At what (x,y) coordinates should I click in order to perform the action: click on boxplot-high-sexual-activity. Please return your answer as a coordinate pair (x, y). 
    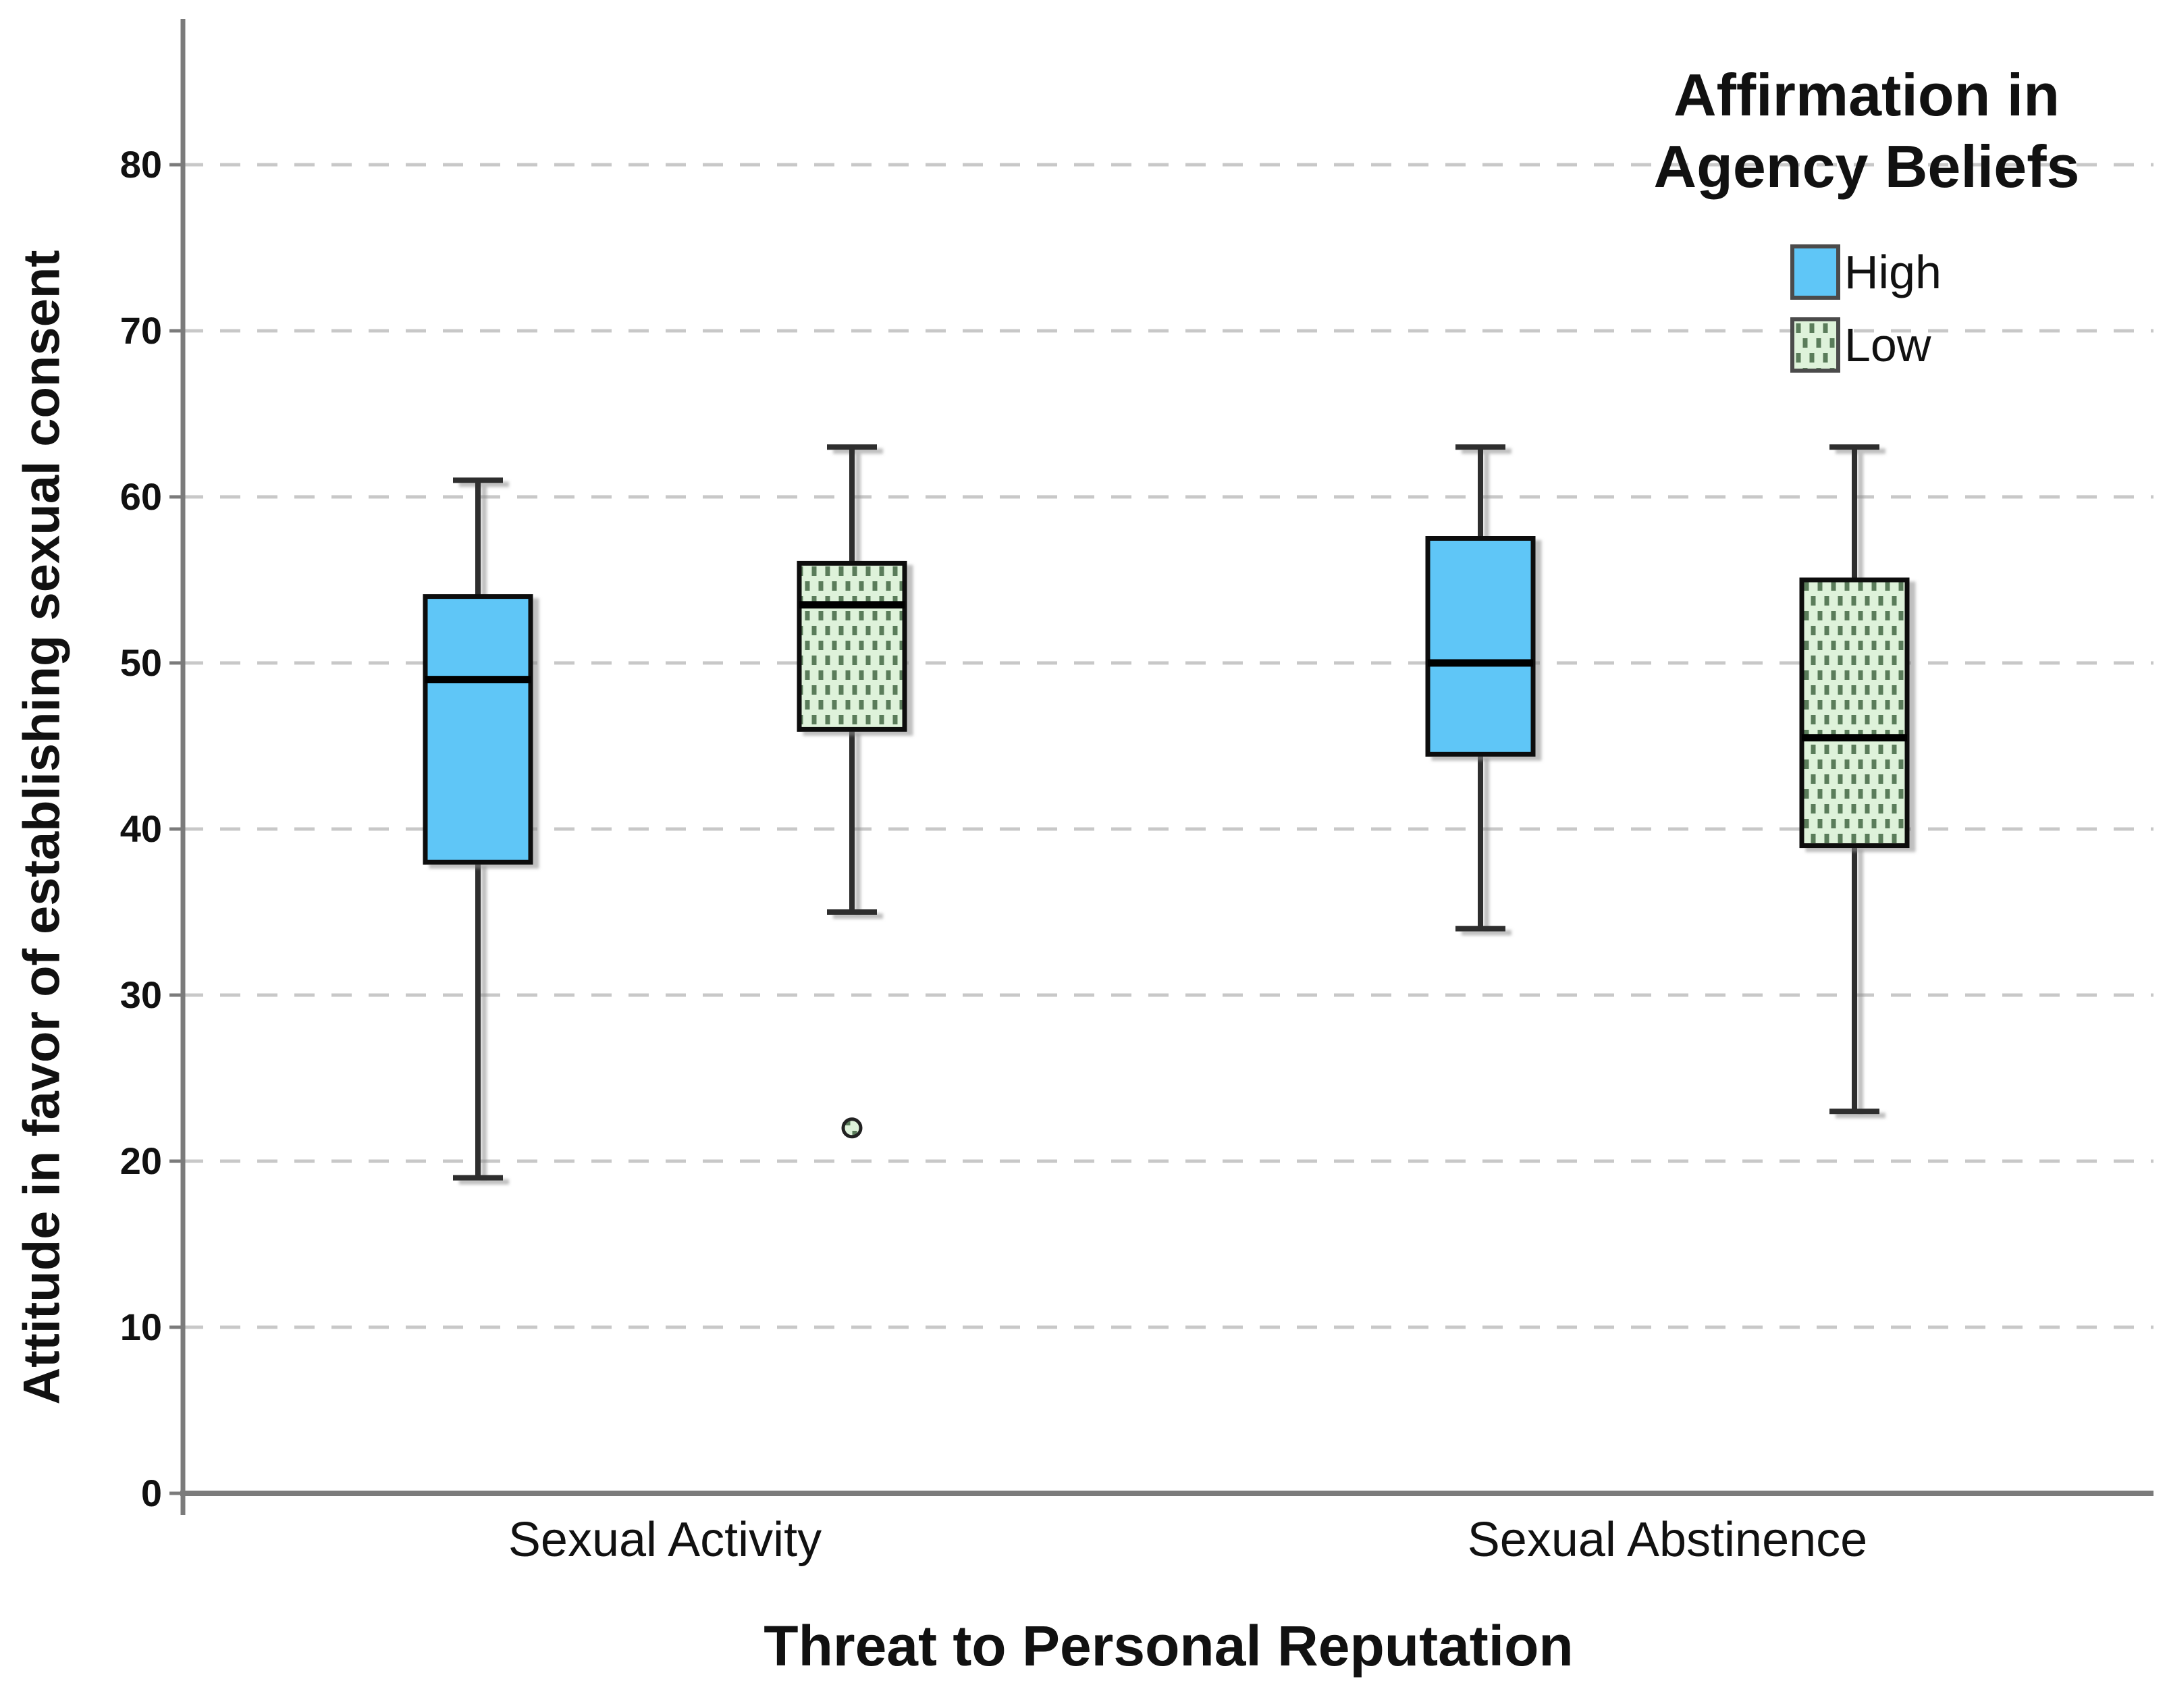
    Looking at the image, I should click on (478, 829).